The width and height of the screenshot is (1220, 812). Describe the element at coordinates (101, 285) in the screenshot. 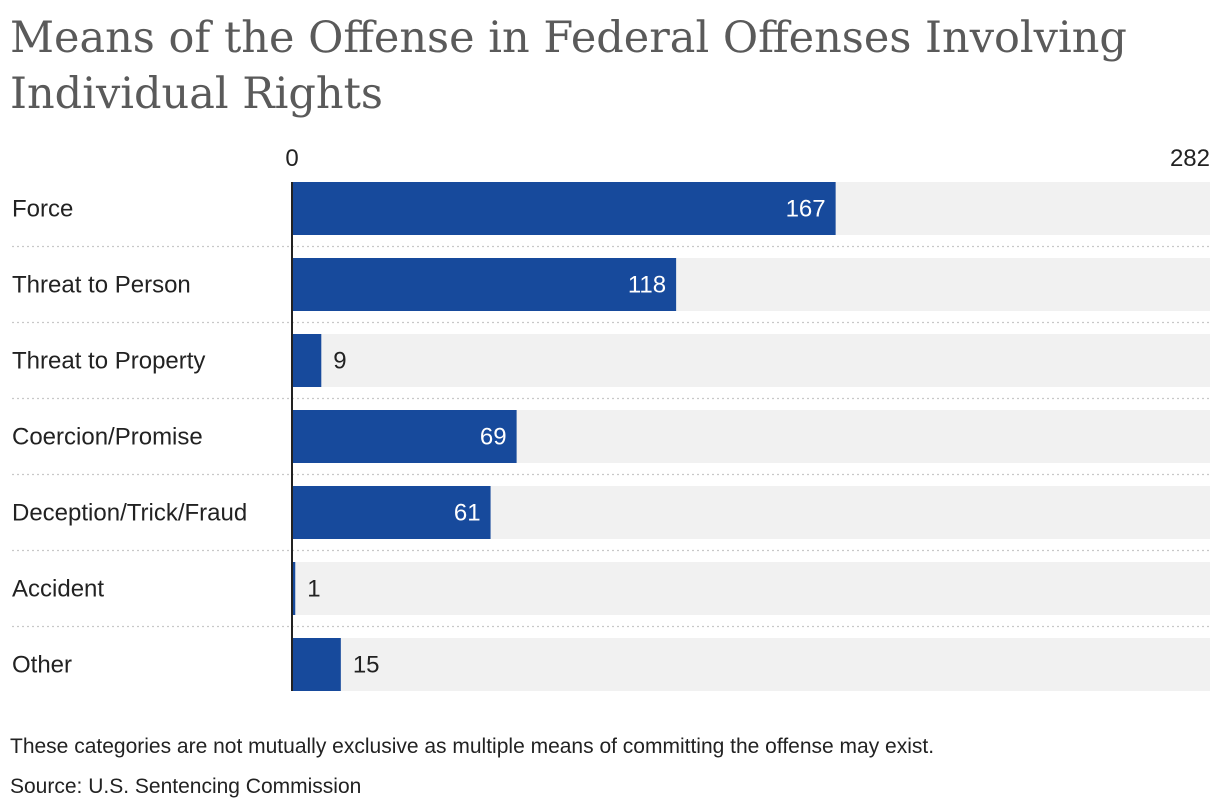

I see `category-label: Threat to Person` at that location.